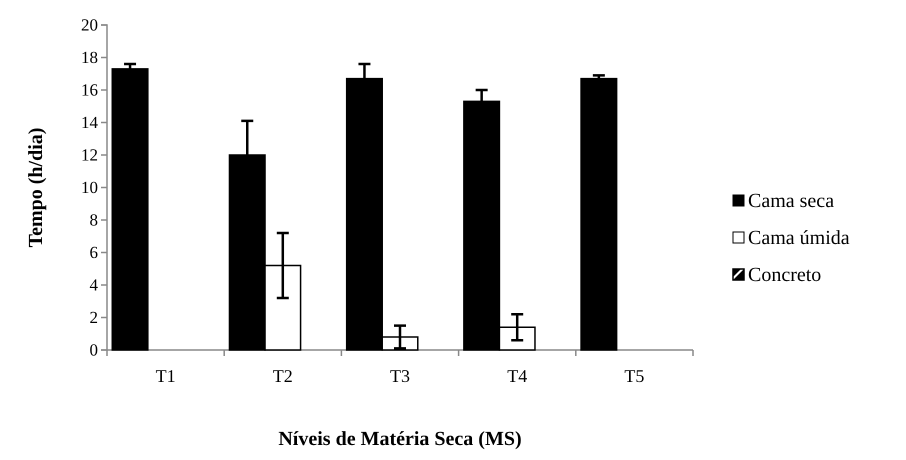 The width and height of the screenshot is (906, 460). I want to click on x-tick-label: T3, so click(400, 376).